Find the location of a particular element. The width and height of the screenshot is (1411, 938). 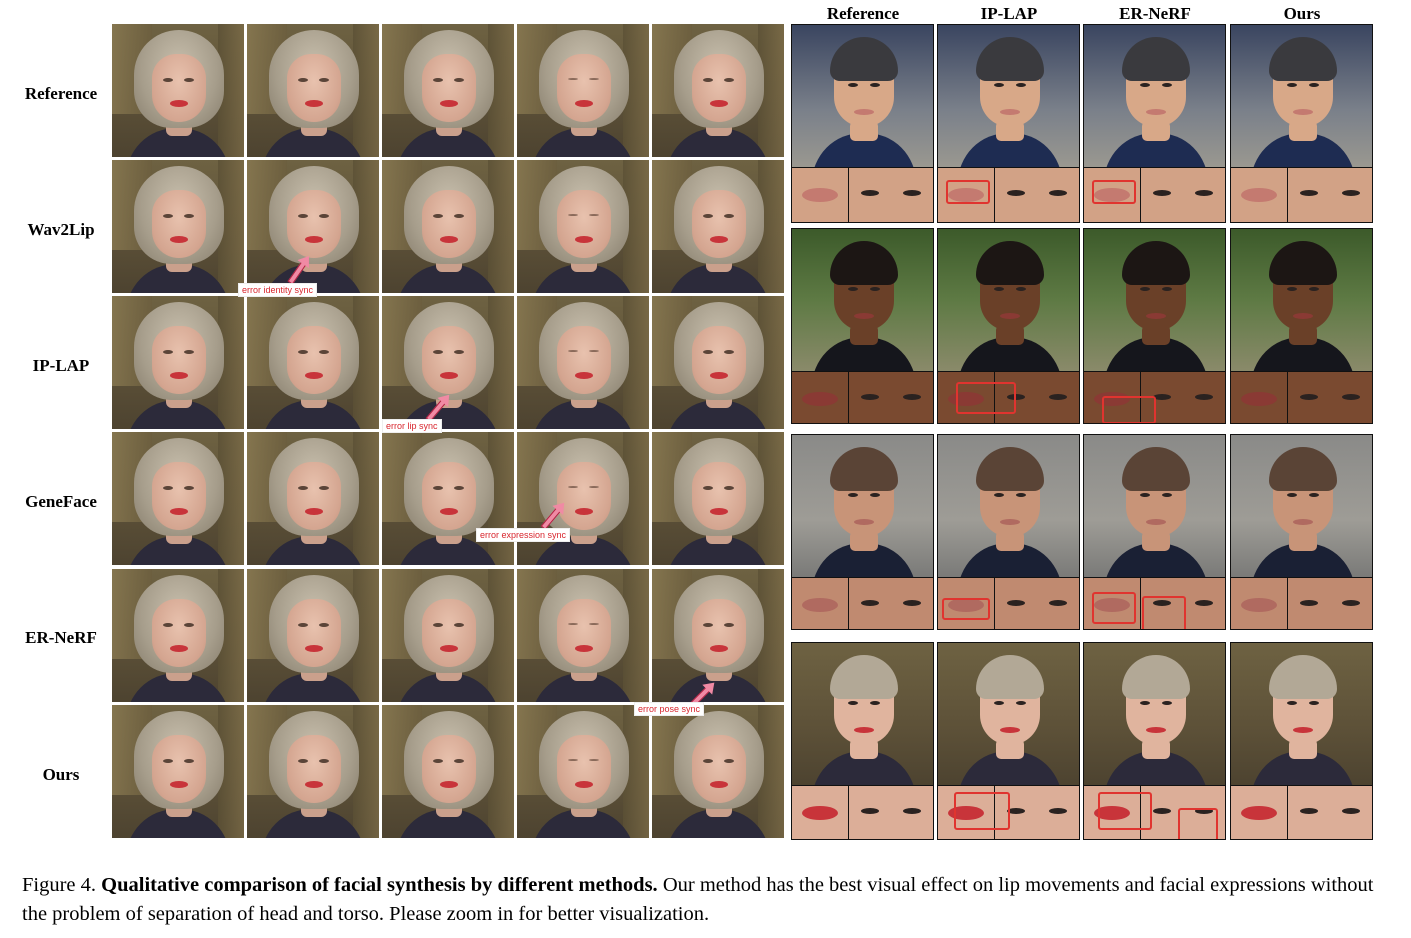

row-label-reference: Reference is located at coordinates (61, 93).